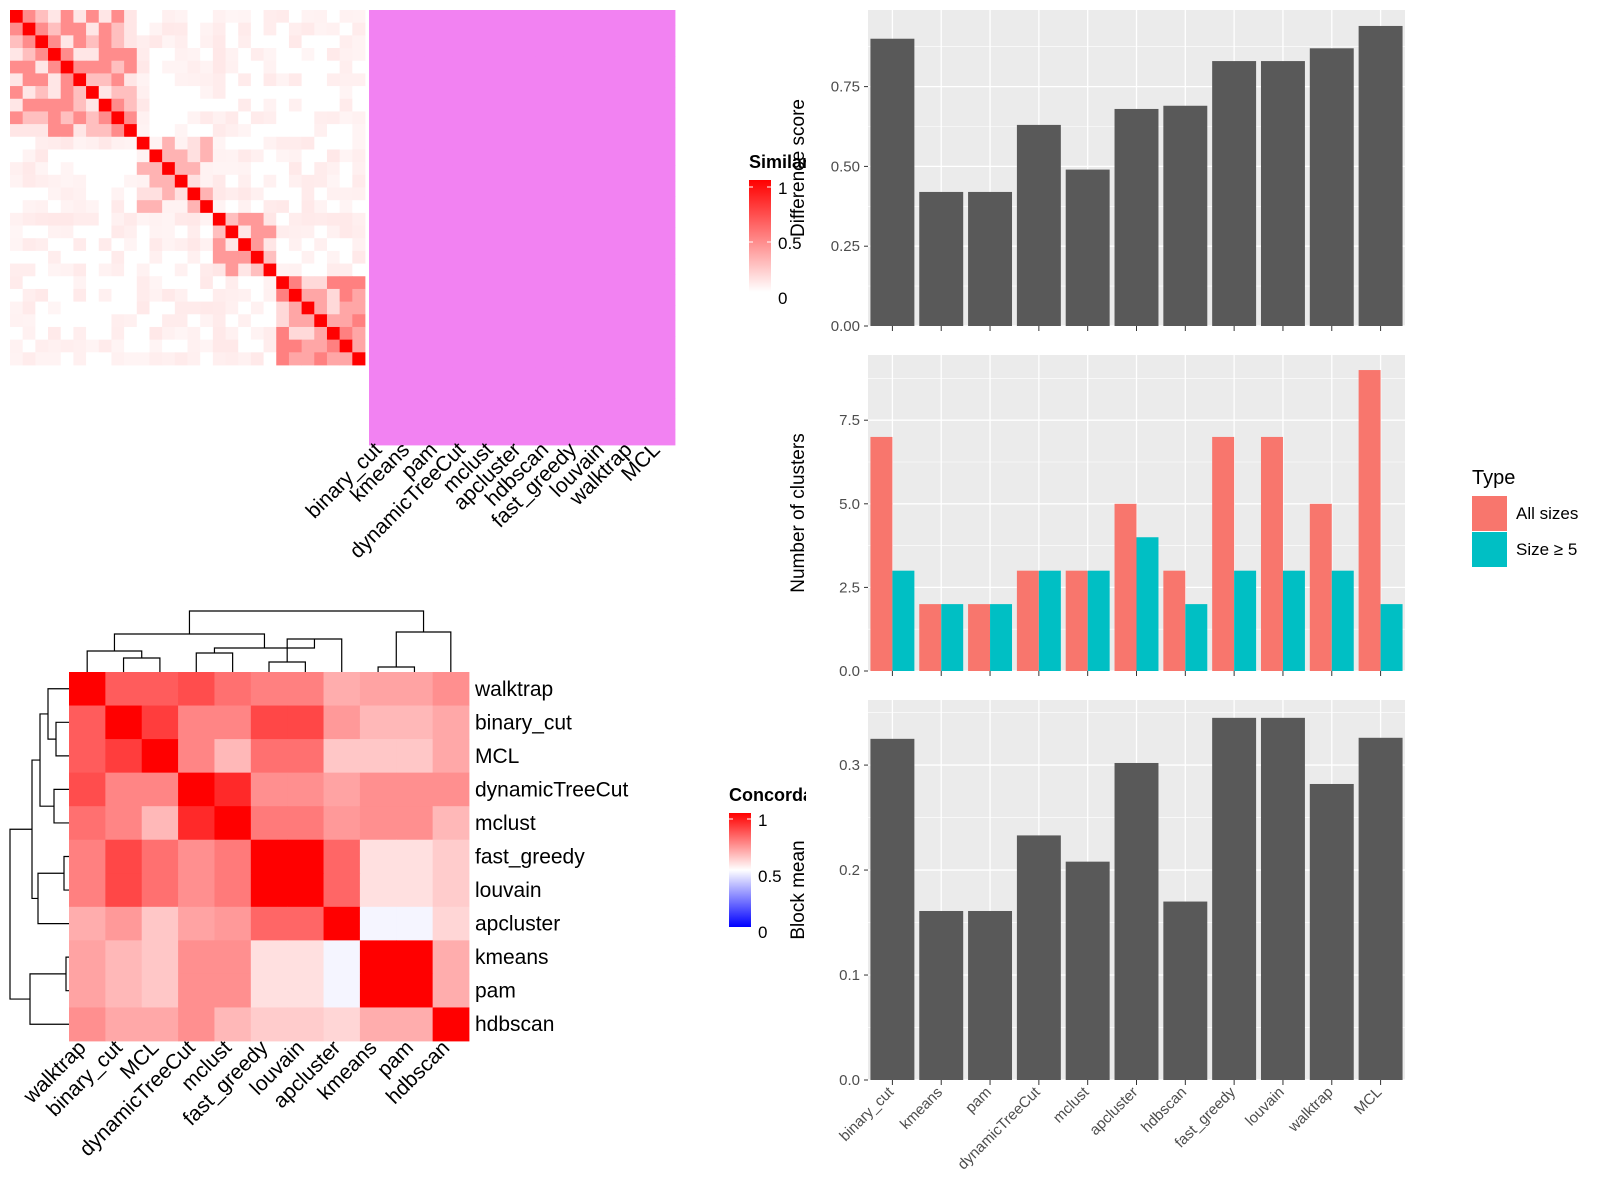  Describe the element at coordinates (1342, 620) in the screenshot. I see `bar-size-ge5` at that location.